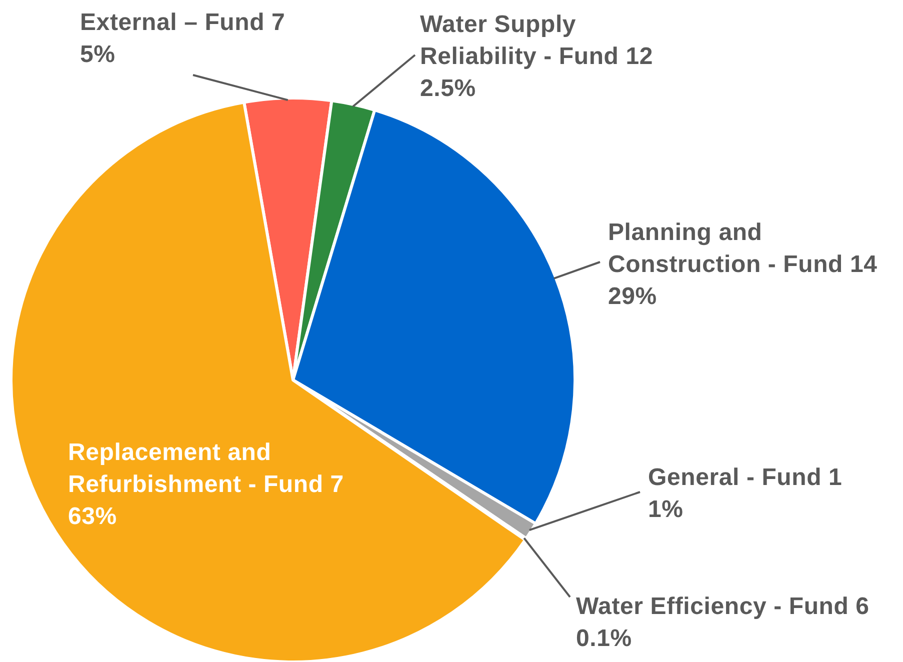 Image resolution: width=903 pixels, height=662 pixels. What do you see at coordinates (632, 296) in the screenshot?
I see `data-label: 29%` at bounding box center [632, 296].